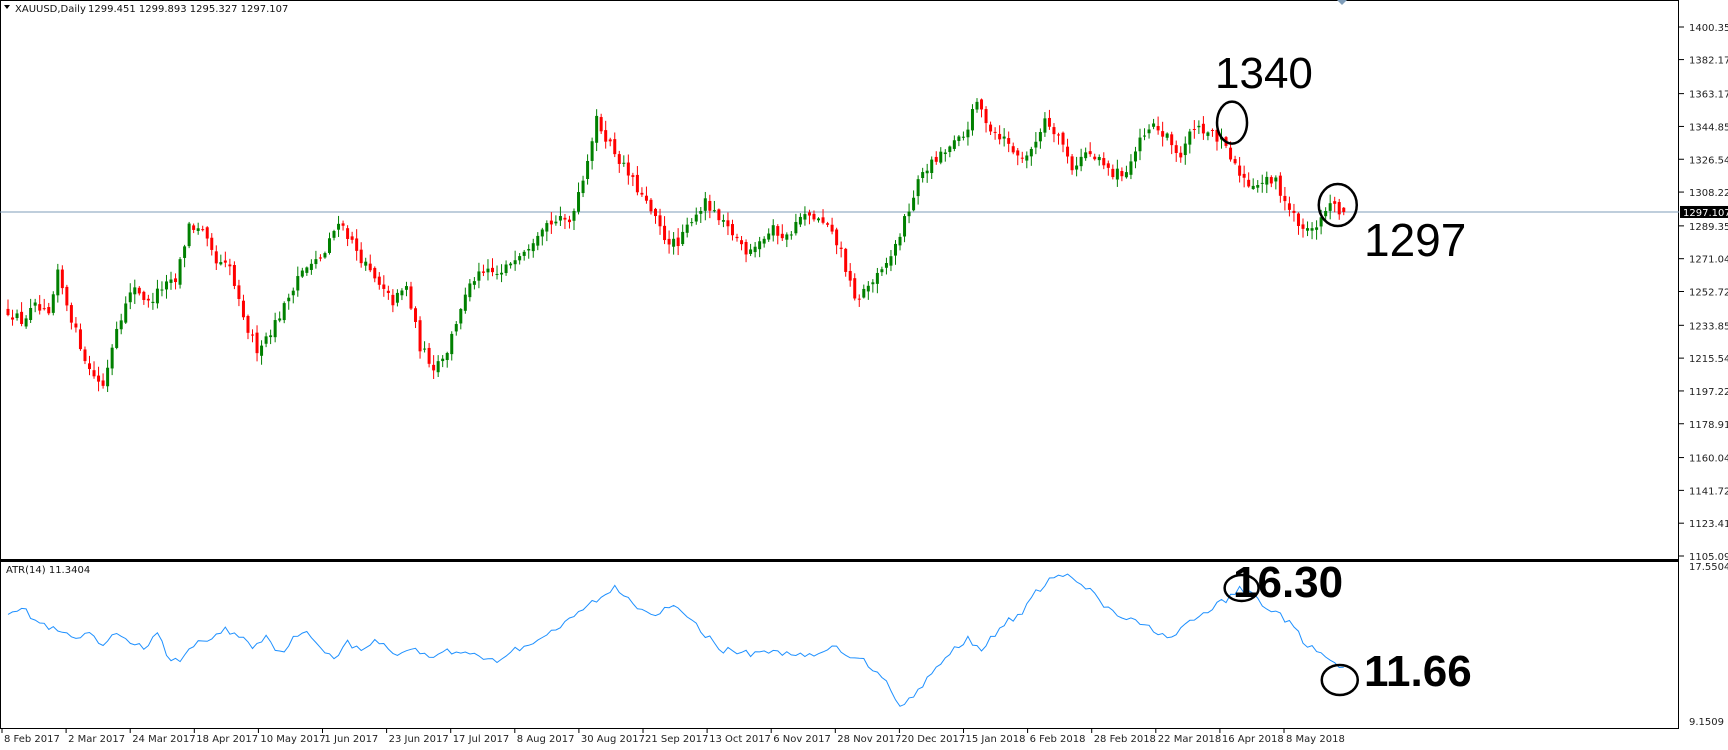  I want to click on time-tick-label: 8 Feb 2017, so click(32, 739).